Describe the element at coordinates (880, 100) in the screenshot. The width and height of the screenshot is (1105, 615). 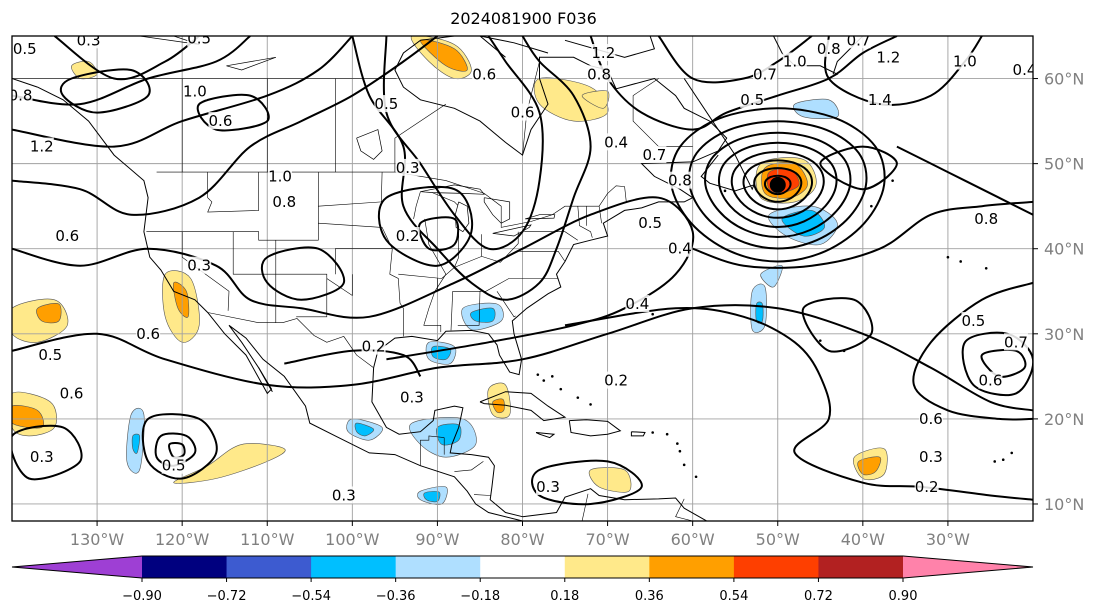
I see `contour-label: 1.4` at that location.